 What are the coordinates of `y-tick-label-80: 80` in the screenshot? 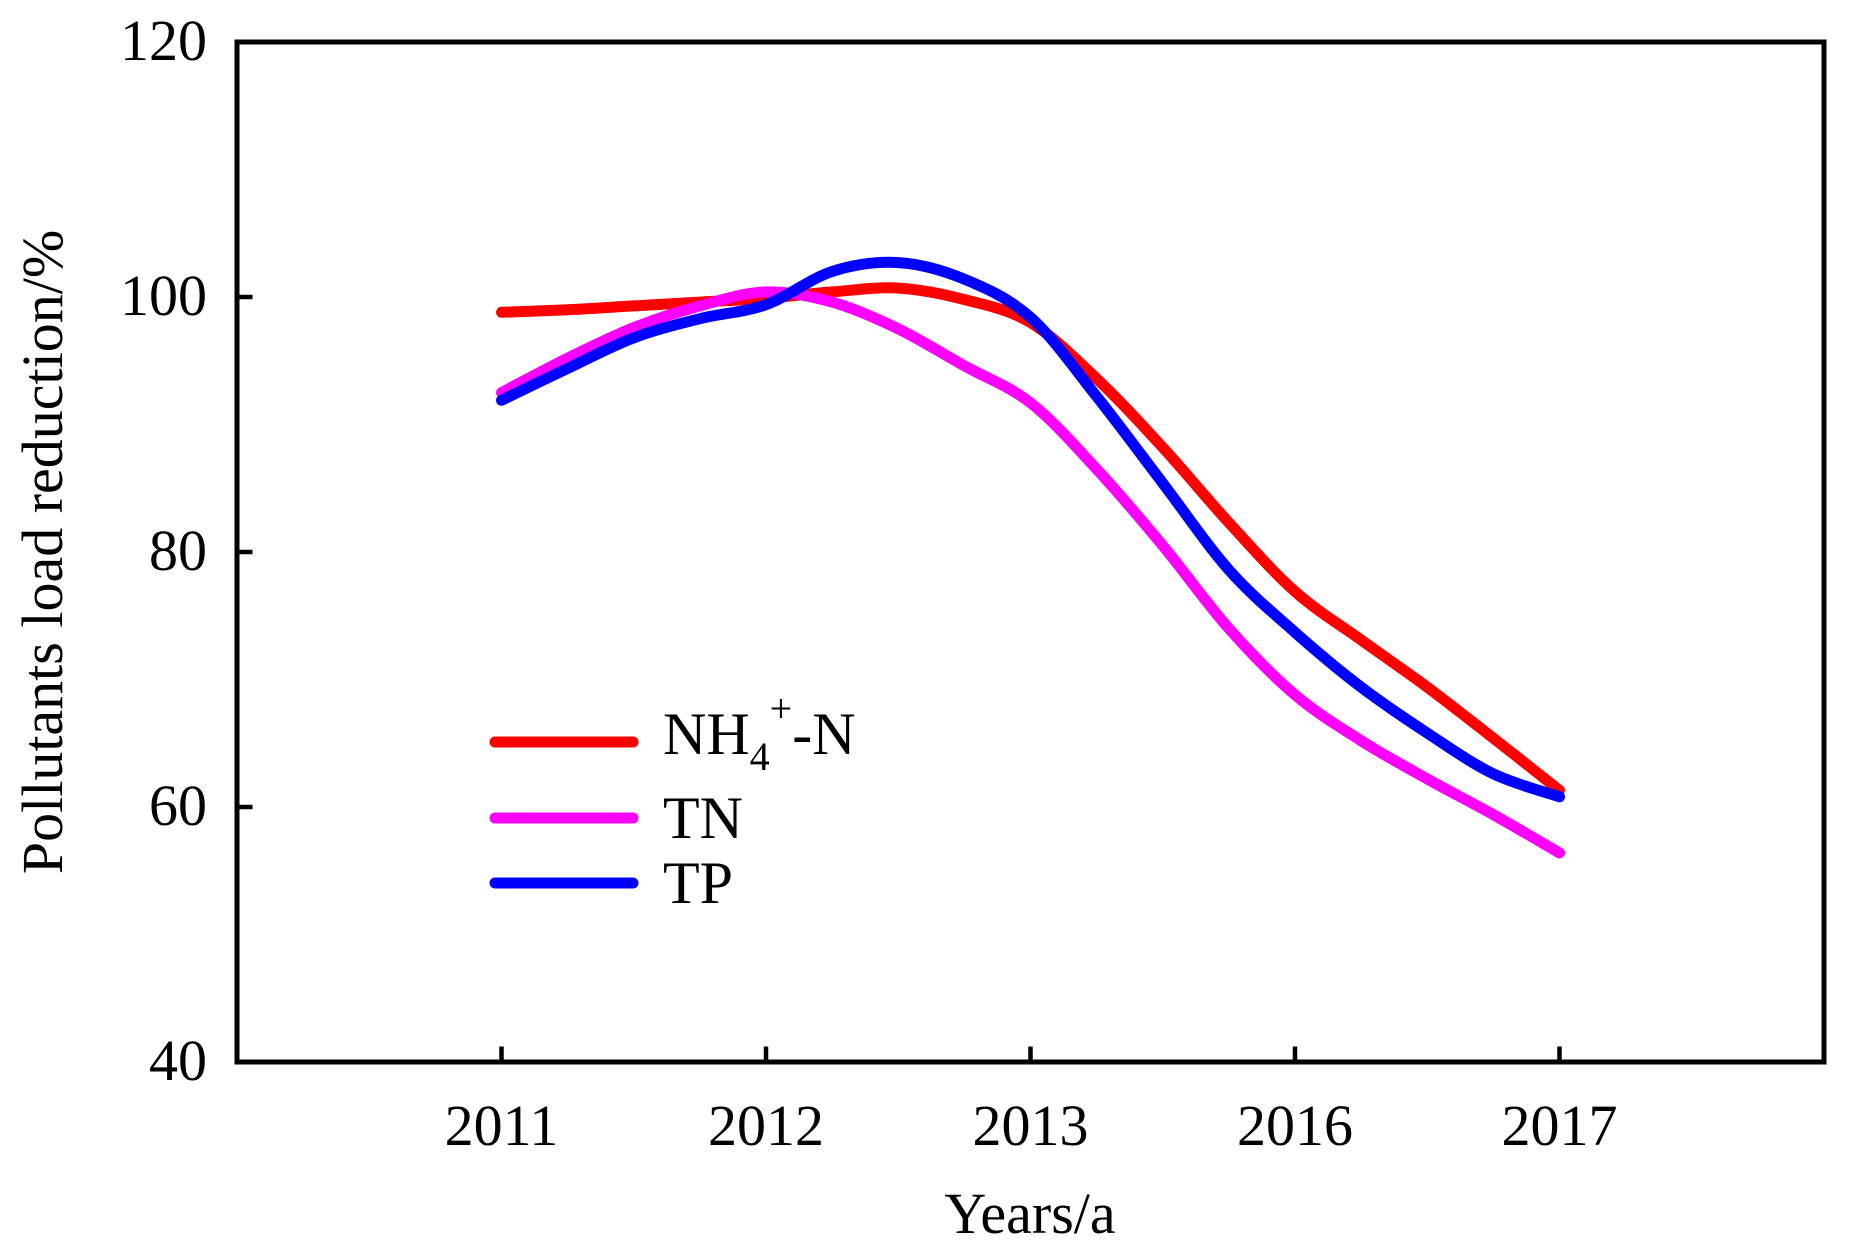 It's located at (178, 550).